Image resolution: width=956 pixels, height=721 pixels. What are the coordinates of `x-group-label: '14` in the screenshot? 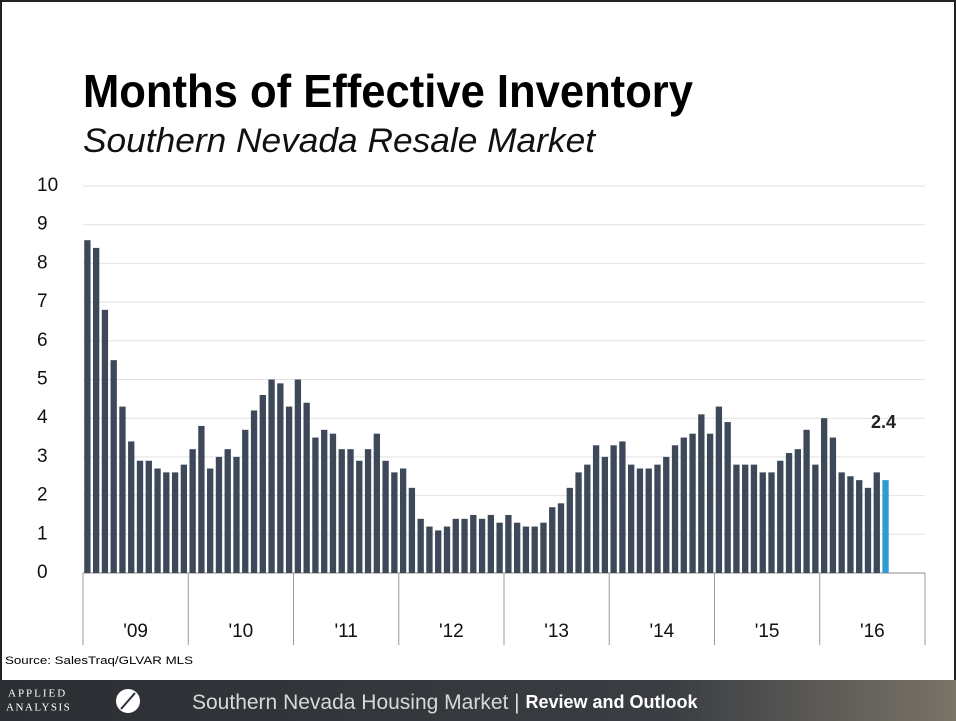 It's located at (661, 631).